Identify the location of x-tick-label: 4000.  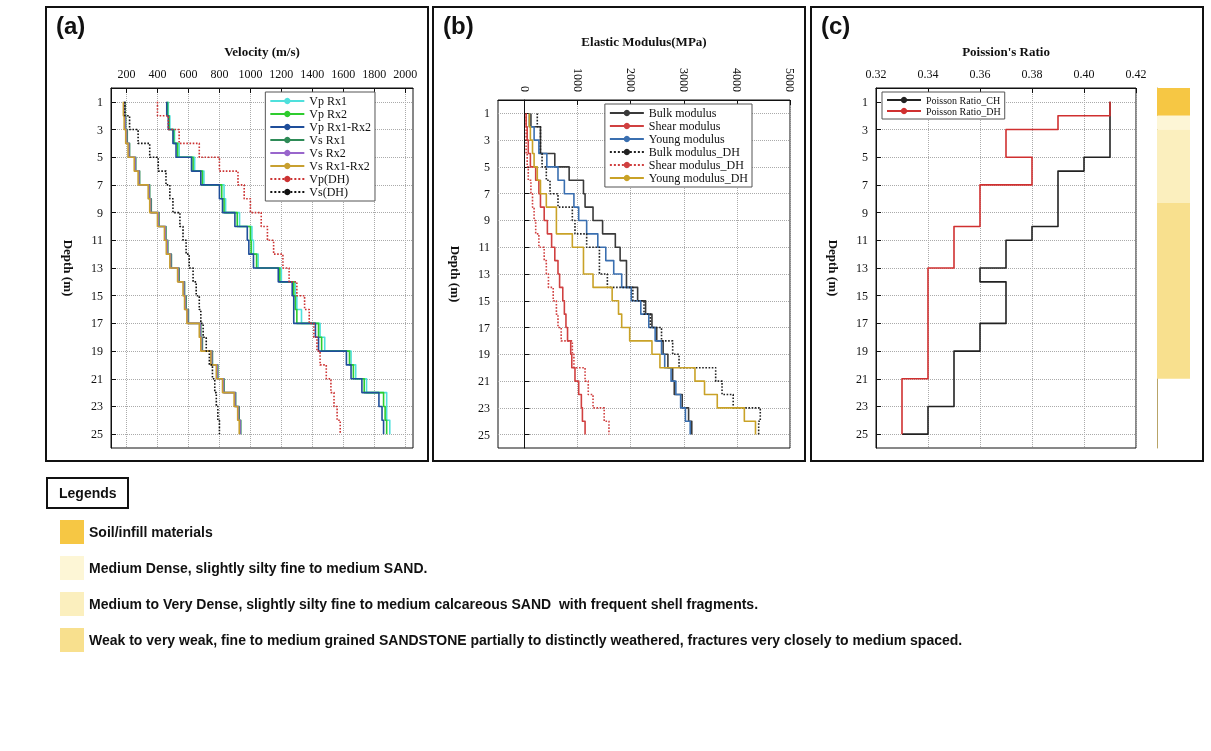
(736, 80).